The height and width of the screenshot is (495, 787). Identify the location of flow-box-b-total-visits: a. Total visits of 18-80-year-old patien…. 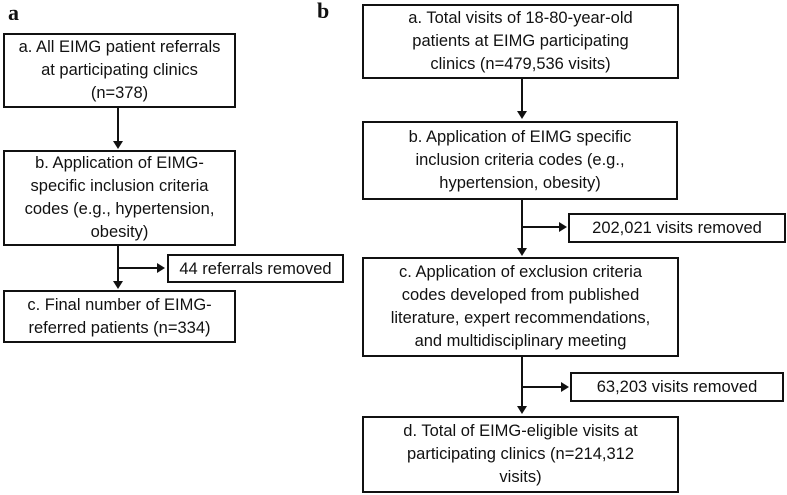
(520, 41).